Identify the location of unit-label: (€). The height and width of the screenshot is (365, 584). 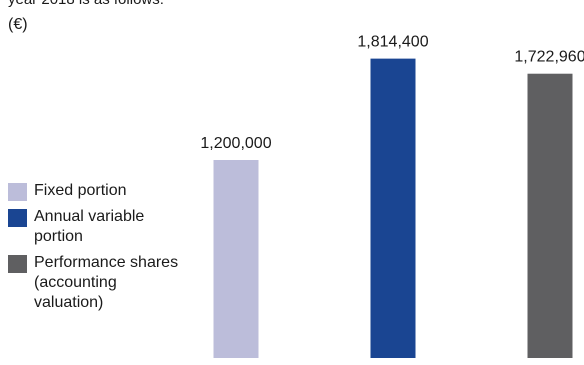
(18, 24).